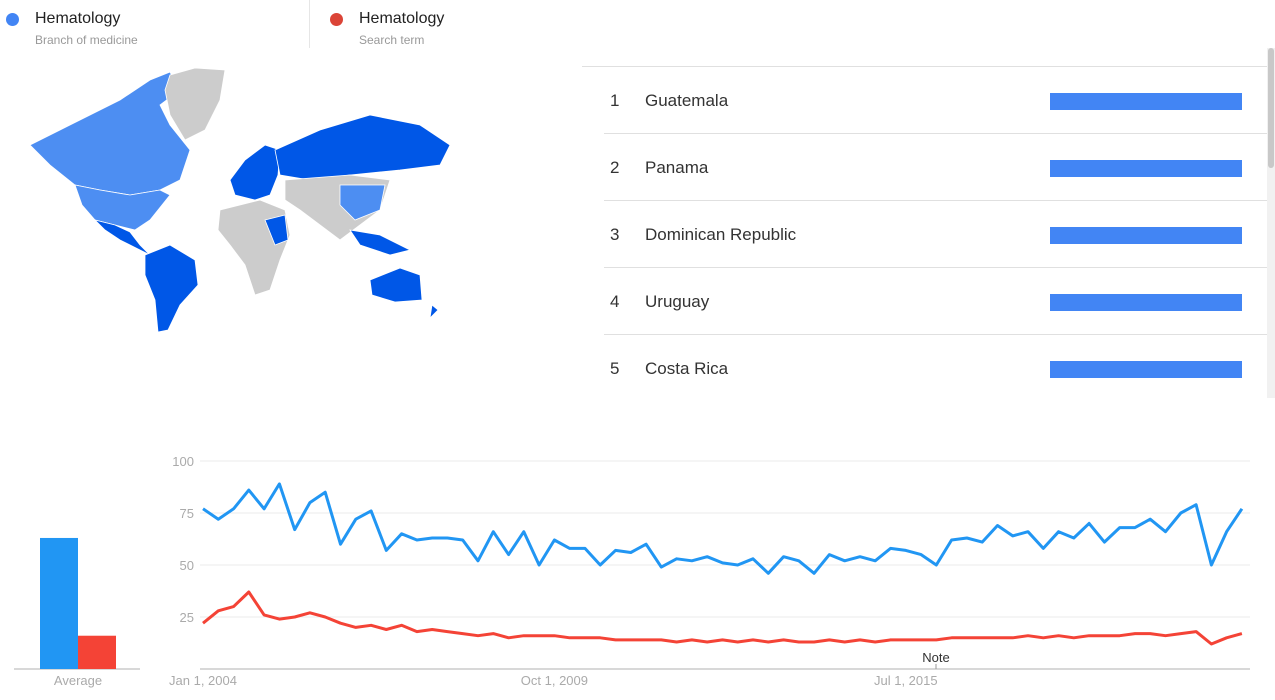 Image resolution: width=1275 pixels, height=700 pixels. I want to click on y-tick-label: 50, so click(187, 565).